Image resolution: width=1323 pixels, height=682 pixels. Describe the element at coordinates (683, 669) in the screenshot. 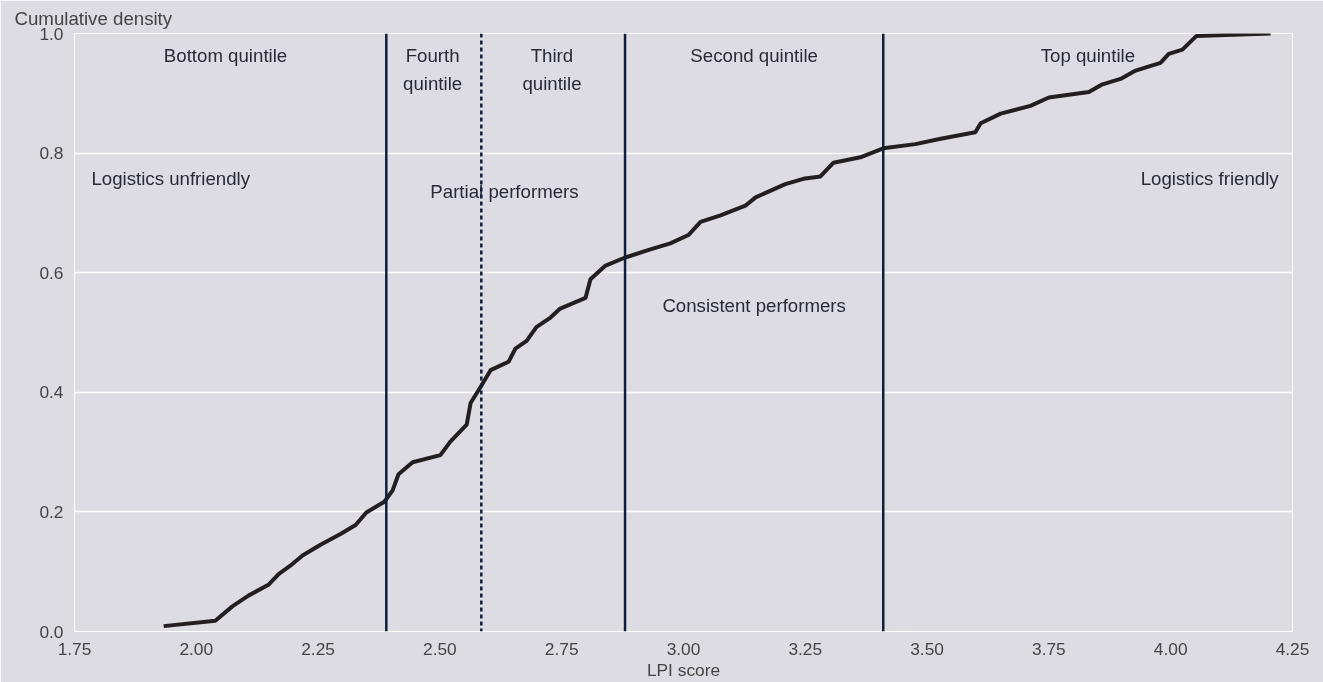

I see `x-axis-title: LPI score` at that location.